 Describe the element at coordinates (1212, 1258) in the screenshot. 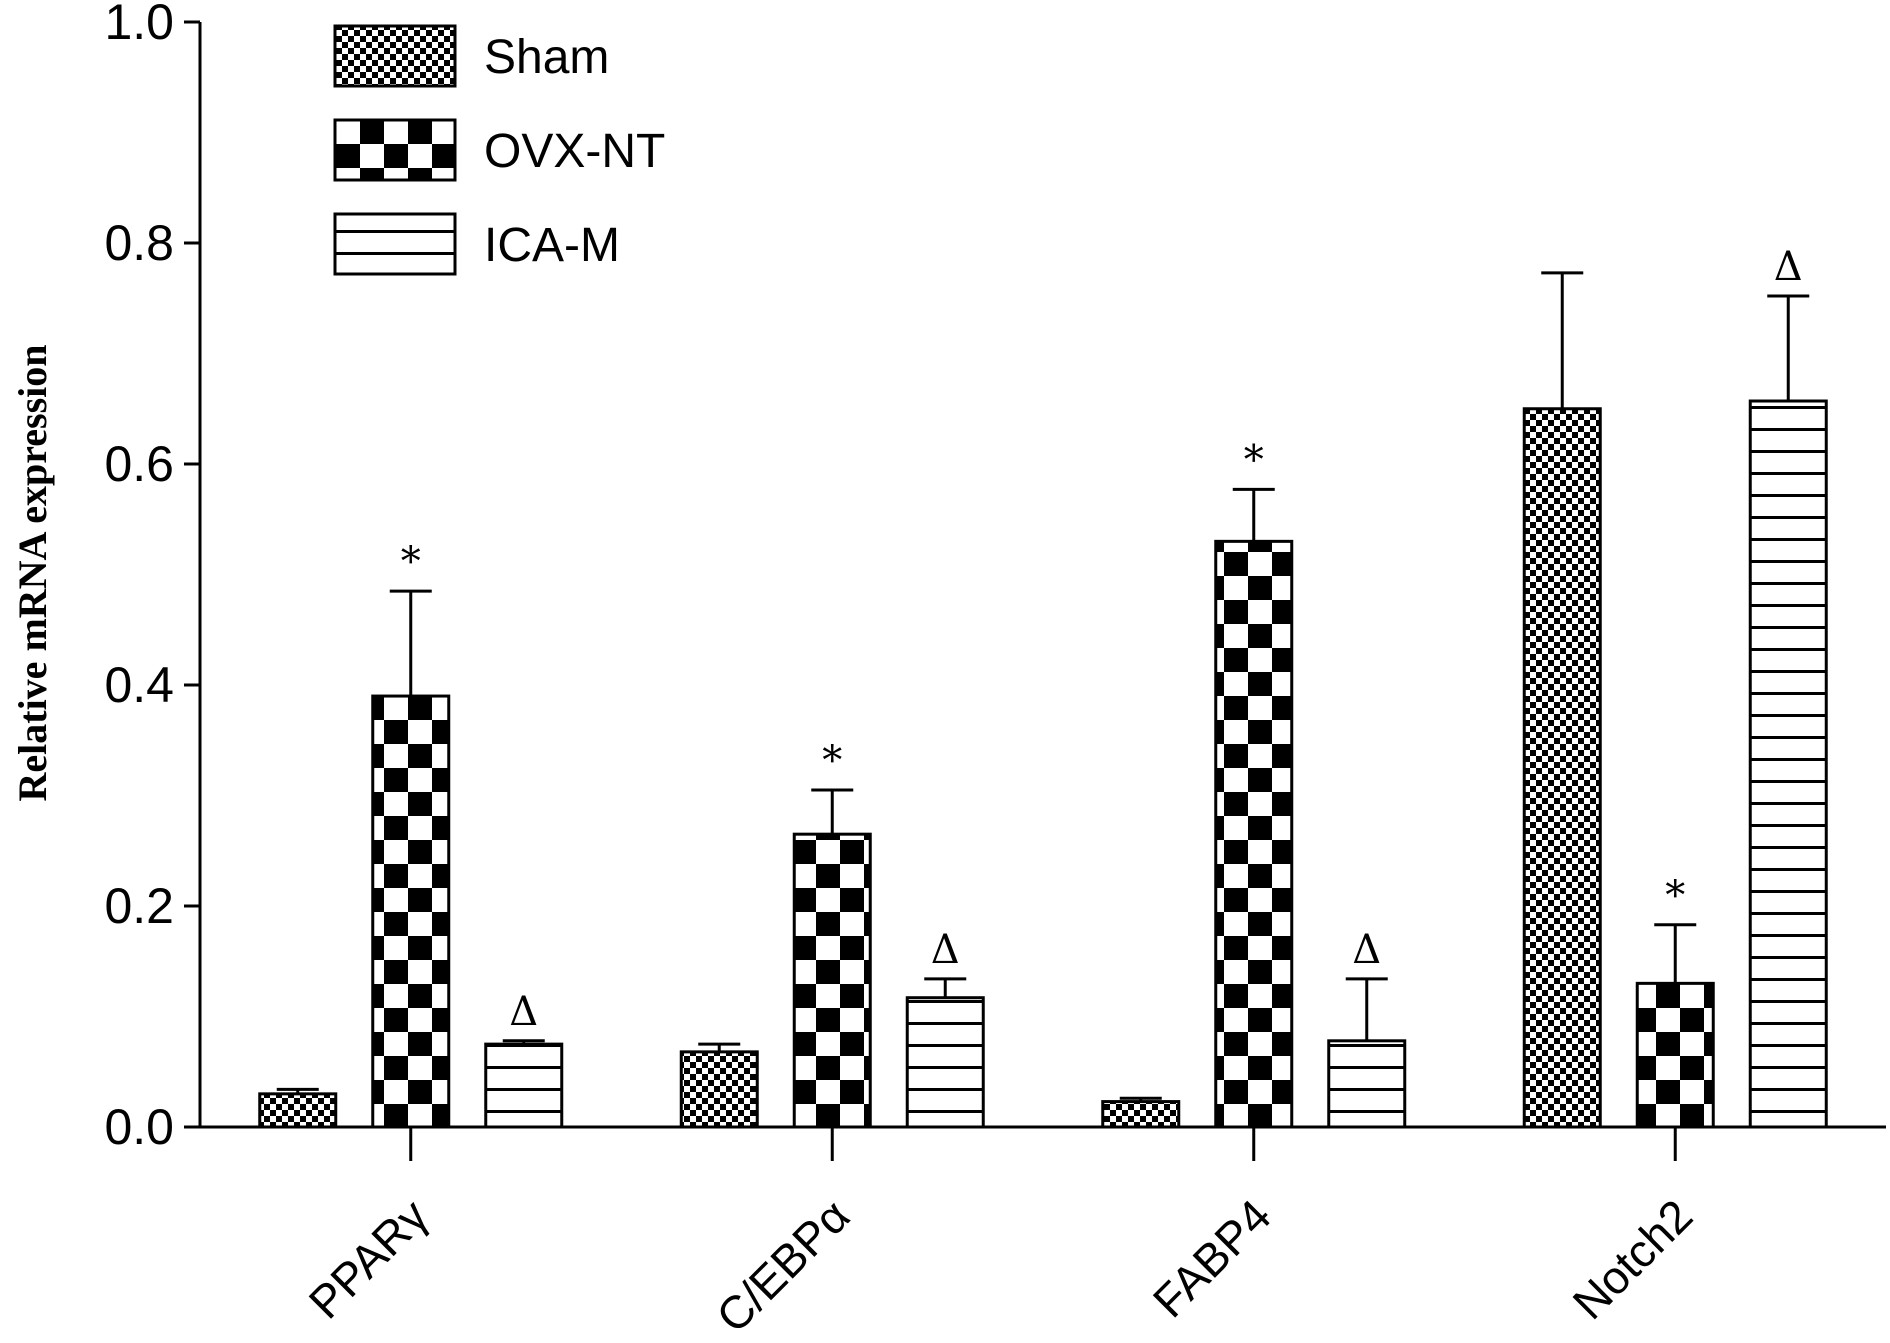

I see `x-tick-label: FABP4` at that location.